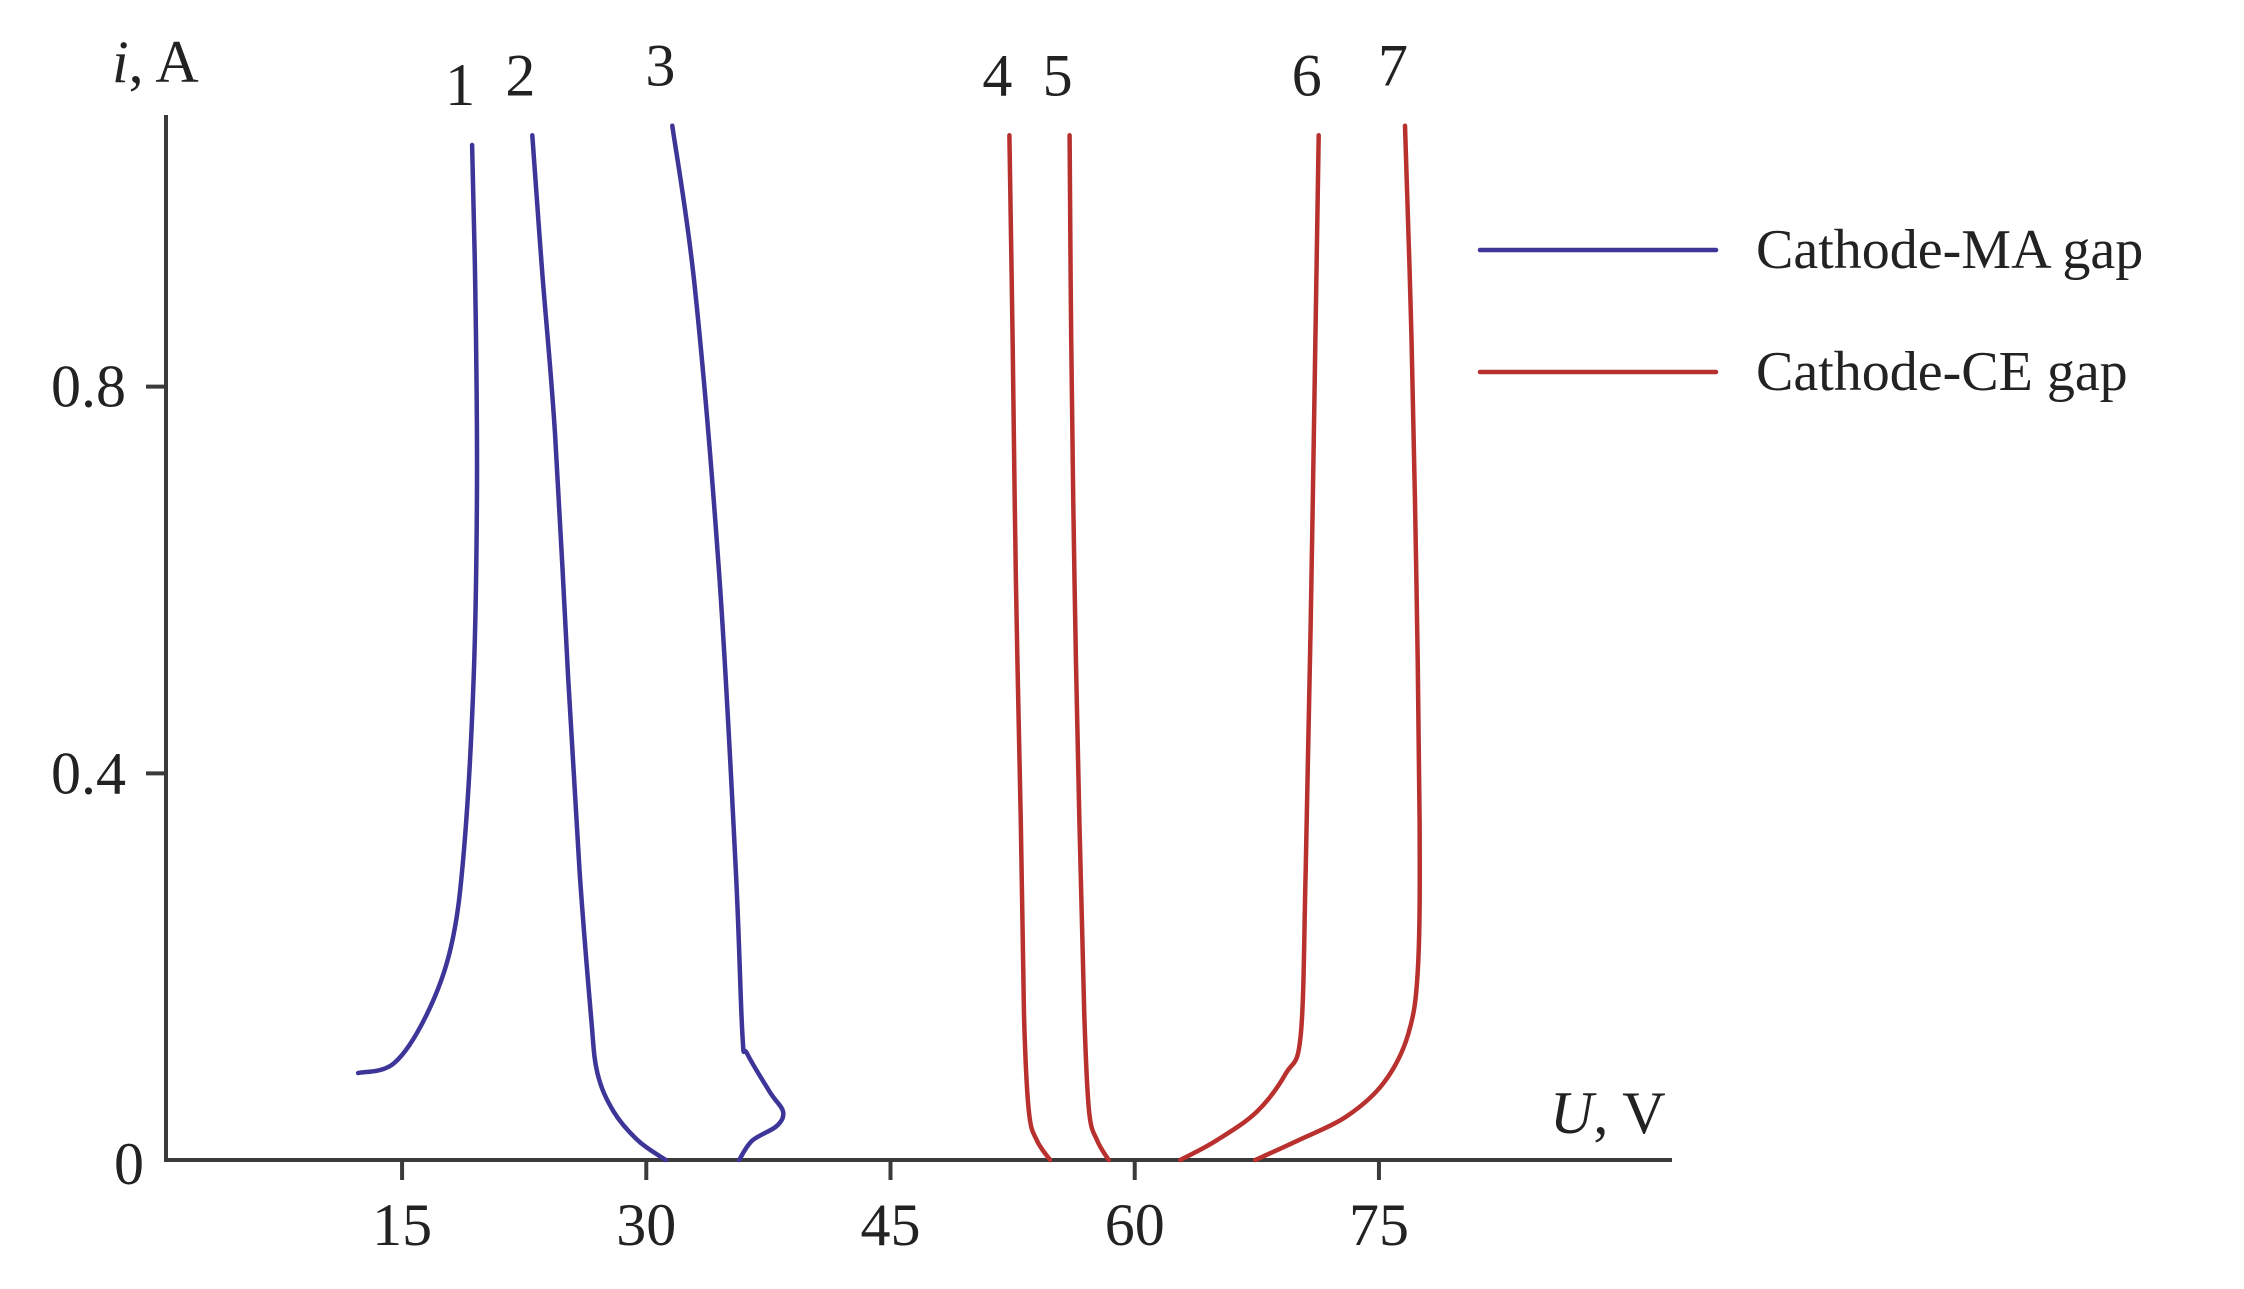  I want to click on y-axis-title: i, A, so click(155, 62).